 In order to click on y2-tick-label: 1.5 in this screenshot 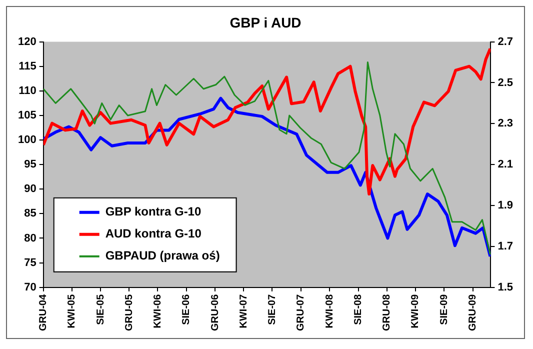, I will do `click(506, 287)`.